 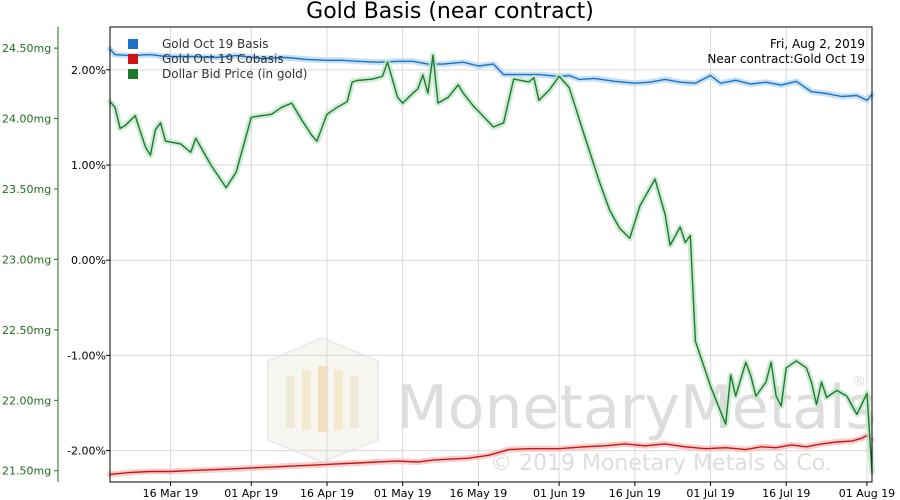 What do you see at coordinates (88, 70) in the screenshot?
I see `right-axis-tick-label: 2.00%` at bounding box center [88, 70].